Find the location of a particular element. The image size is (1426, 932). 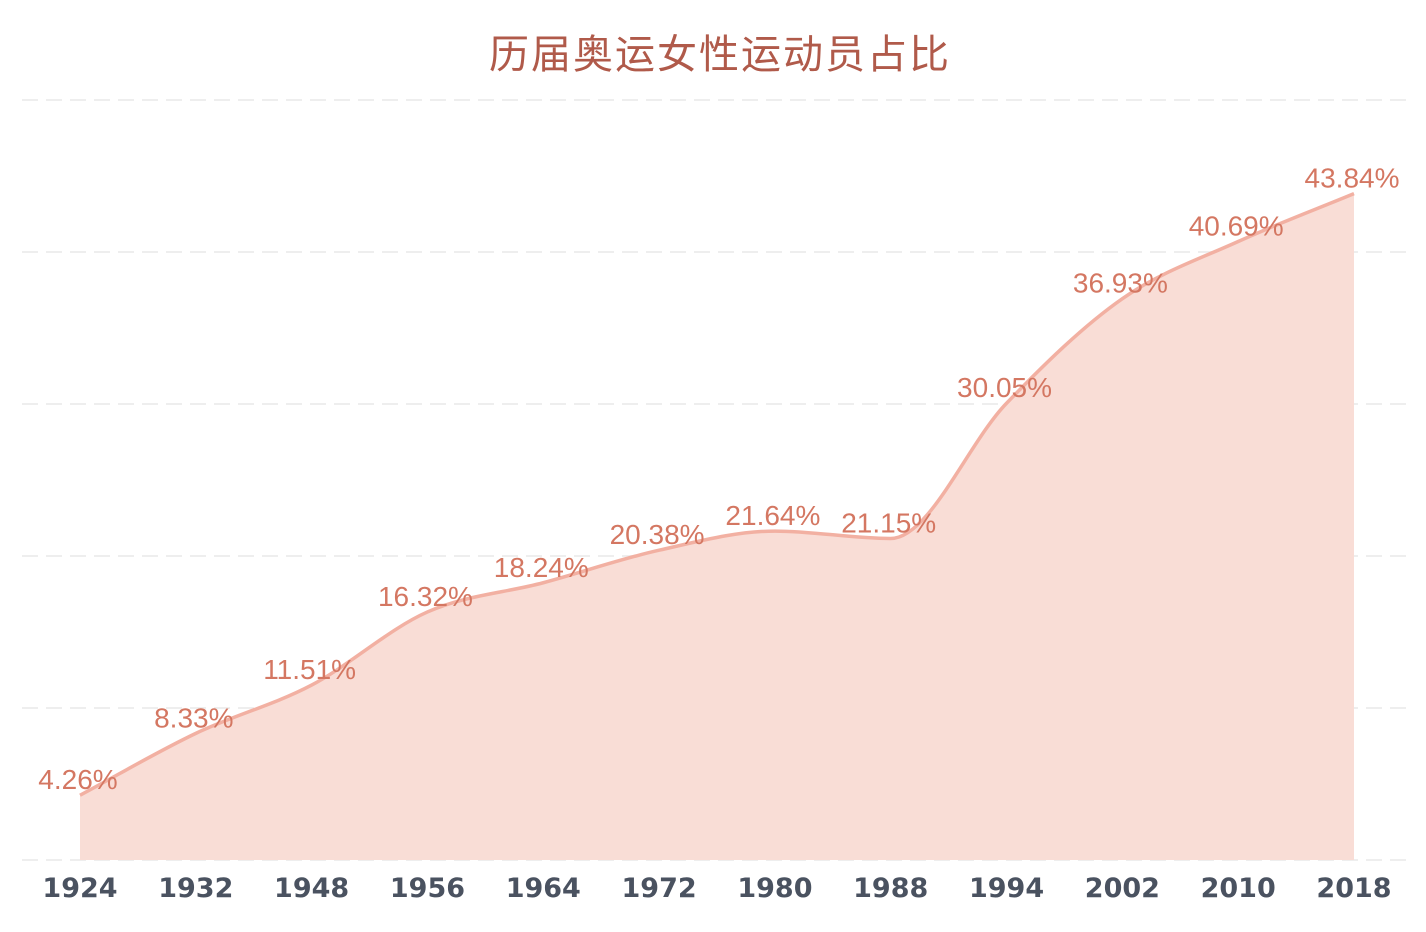

chart-title: 历届奥运女性运动员占比 is located at coordinates (720, 55).